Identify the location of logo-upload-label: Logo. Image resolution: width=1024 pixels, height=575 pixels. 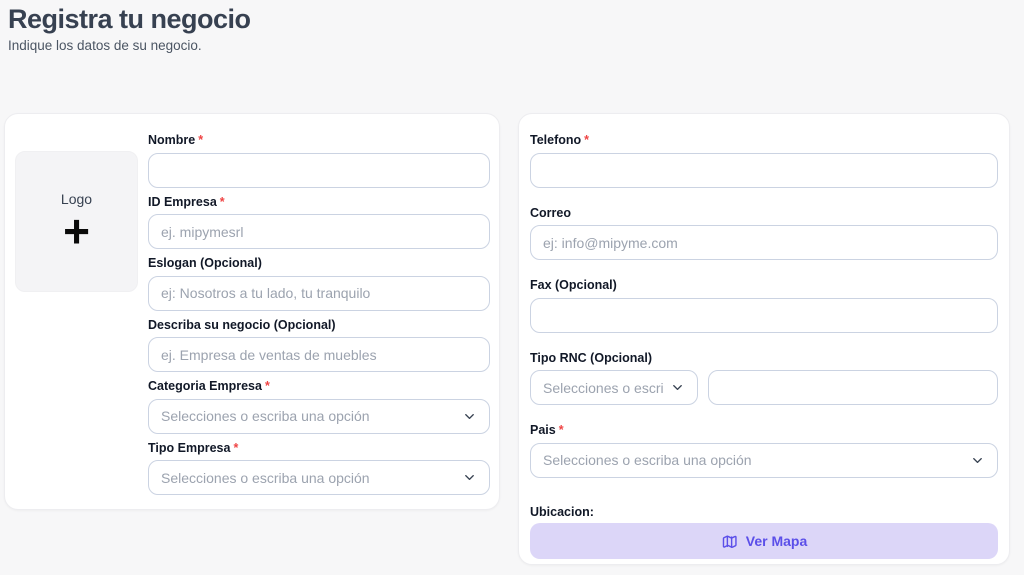
(76, 198).